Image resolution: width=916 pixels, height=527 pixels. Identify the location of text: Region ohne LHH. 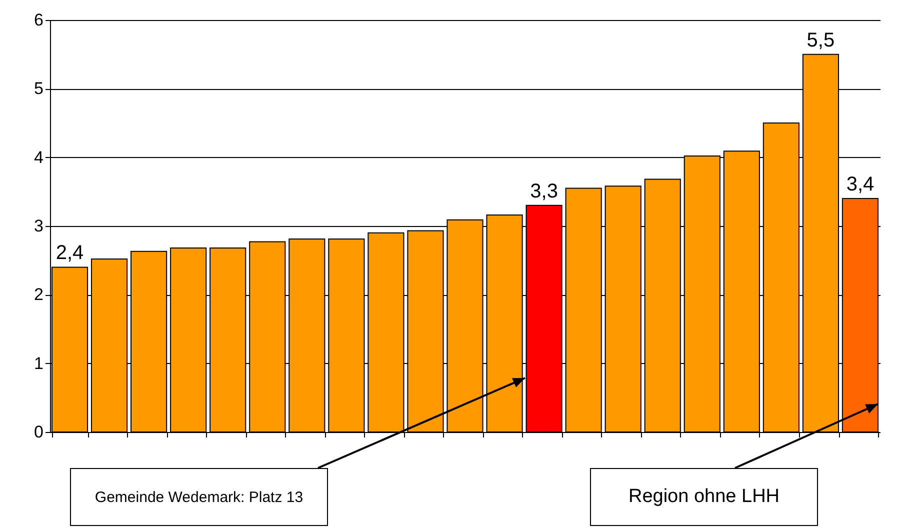
(704, 497).